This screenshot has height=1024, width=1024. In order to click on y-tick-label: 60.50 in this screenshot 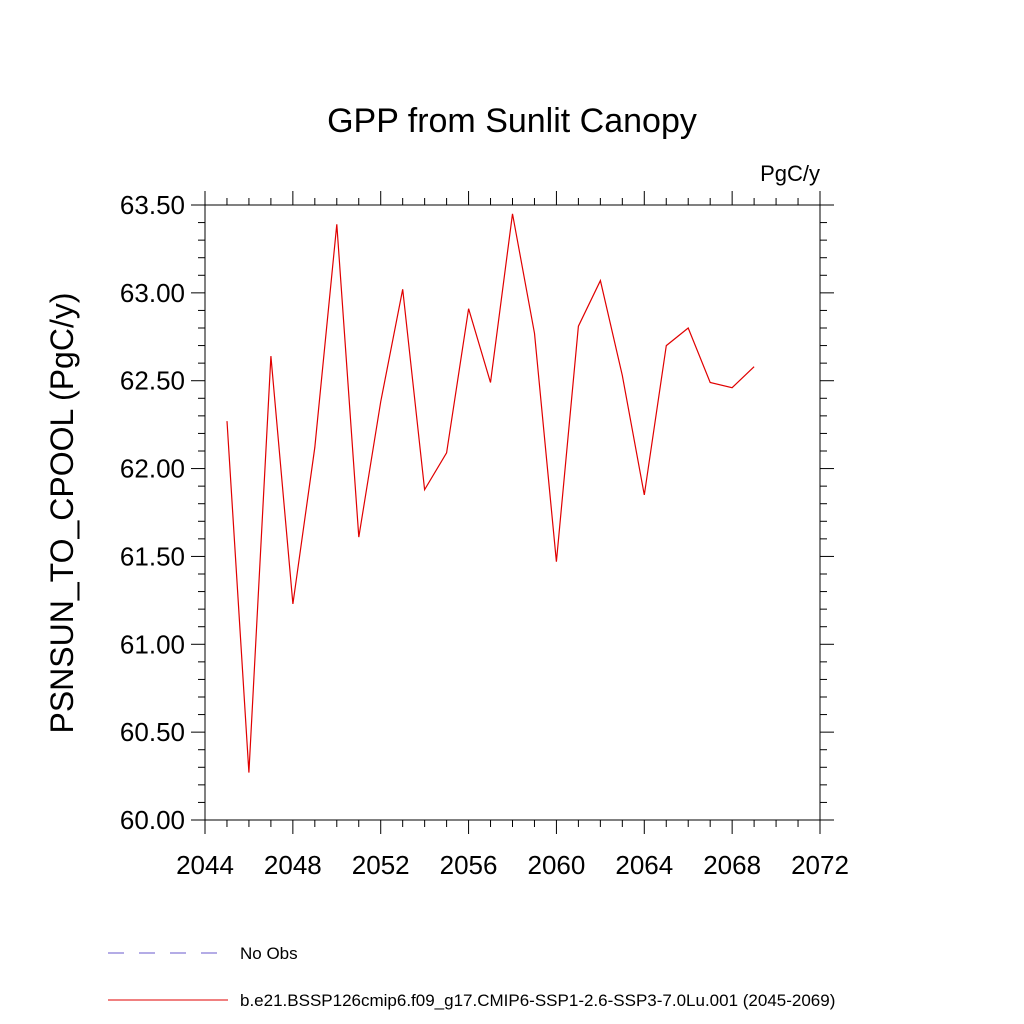, I will do `click(152, 732)`.